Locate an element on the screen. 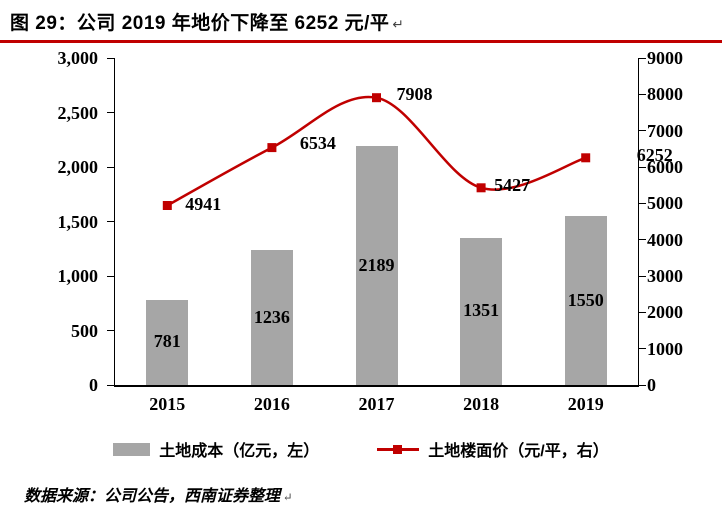 This screenshot has height=525, width=722. line-value-label: 7908 is located at coordinates (414, 93).